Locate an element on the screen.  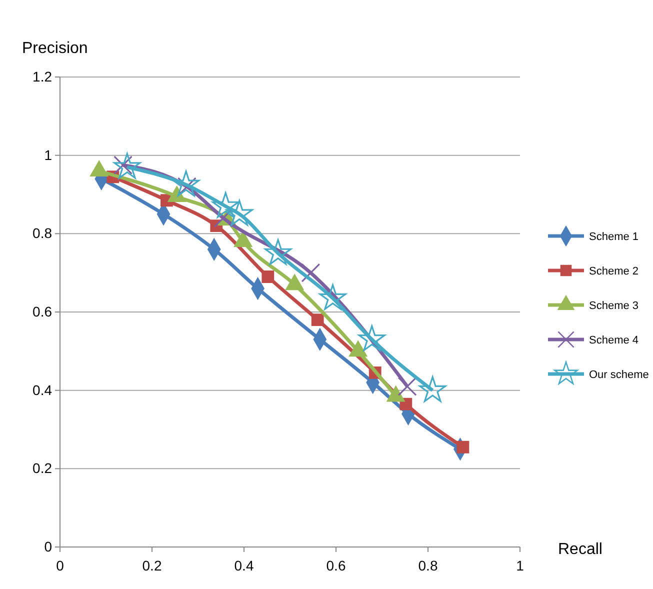
x-tick-label: 0.4 is located at coordinates (244, 565).